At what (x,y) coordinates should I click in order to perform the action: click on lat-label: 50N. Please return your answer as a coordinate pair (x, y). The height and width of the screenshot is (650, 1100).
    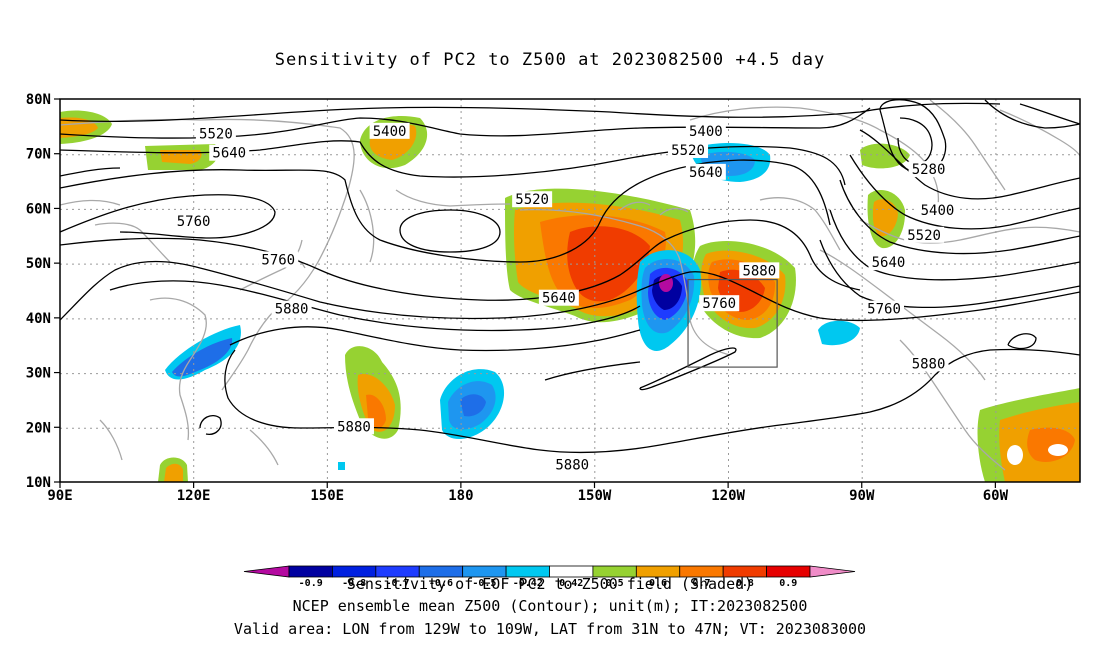
    Looking at the image, I should click on (38, 264).